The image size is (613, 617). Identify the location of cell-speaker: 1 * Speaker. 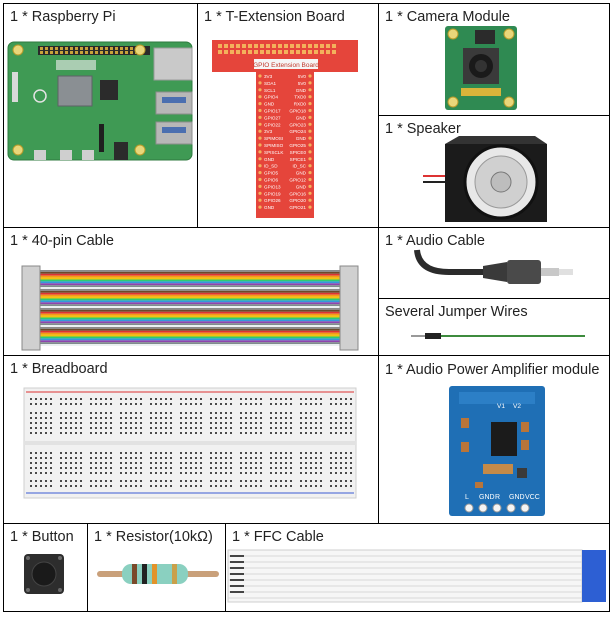
(494, 171).